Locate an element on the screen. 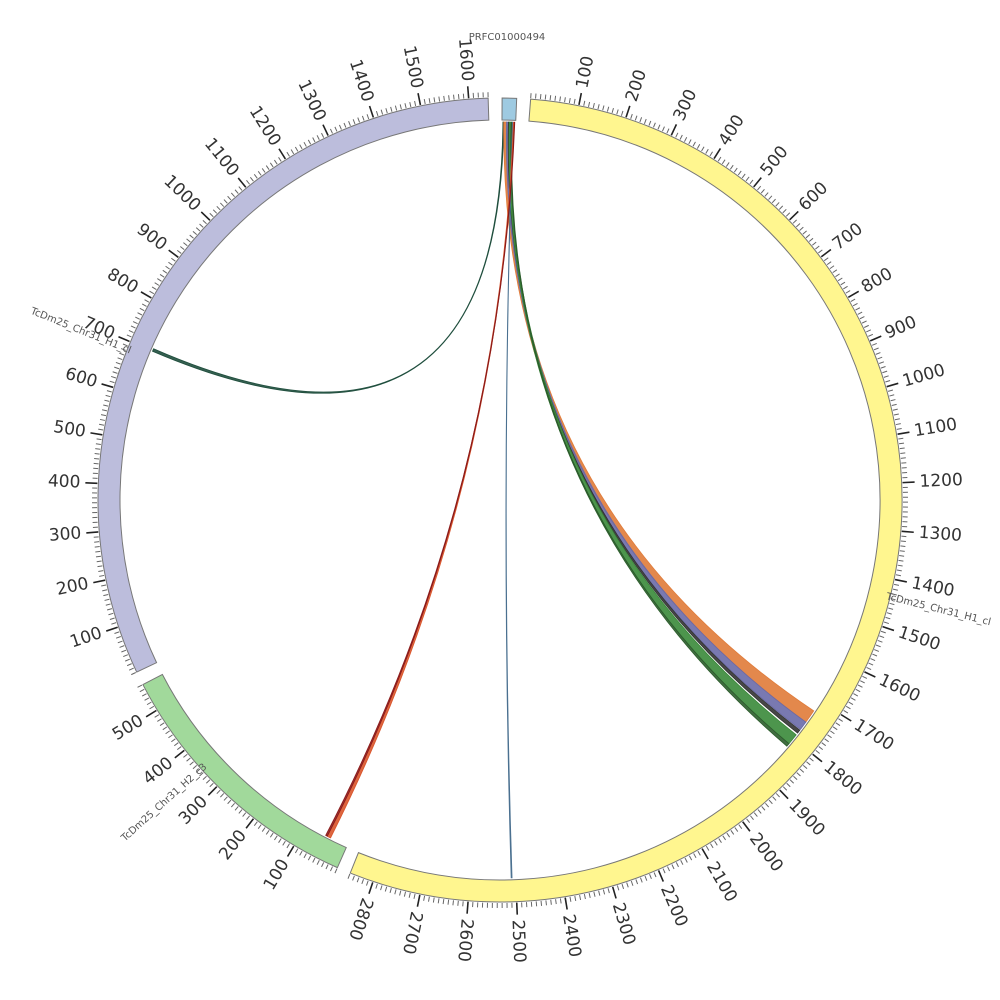  segment-label: TcDm25_Chr31_H1_cl is located at coordinates (80, 331).